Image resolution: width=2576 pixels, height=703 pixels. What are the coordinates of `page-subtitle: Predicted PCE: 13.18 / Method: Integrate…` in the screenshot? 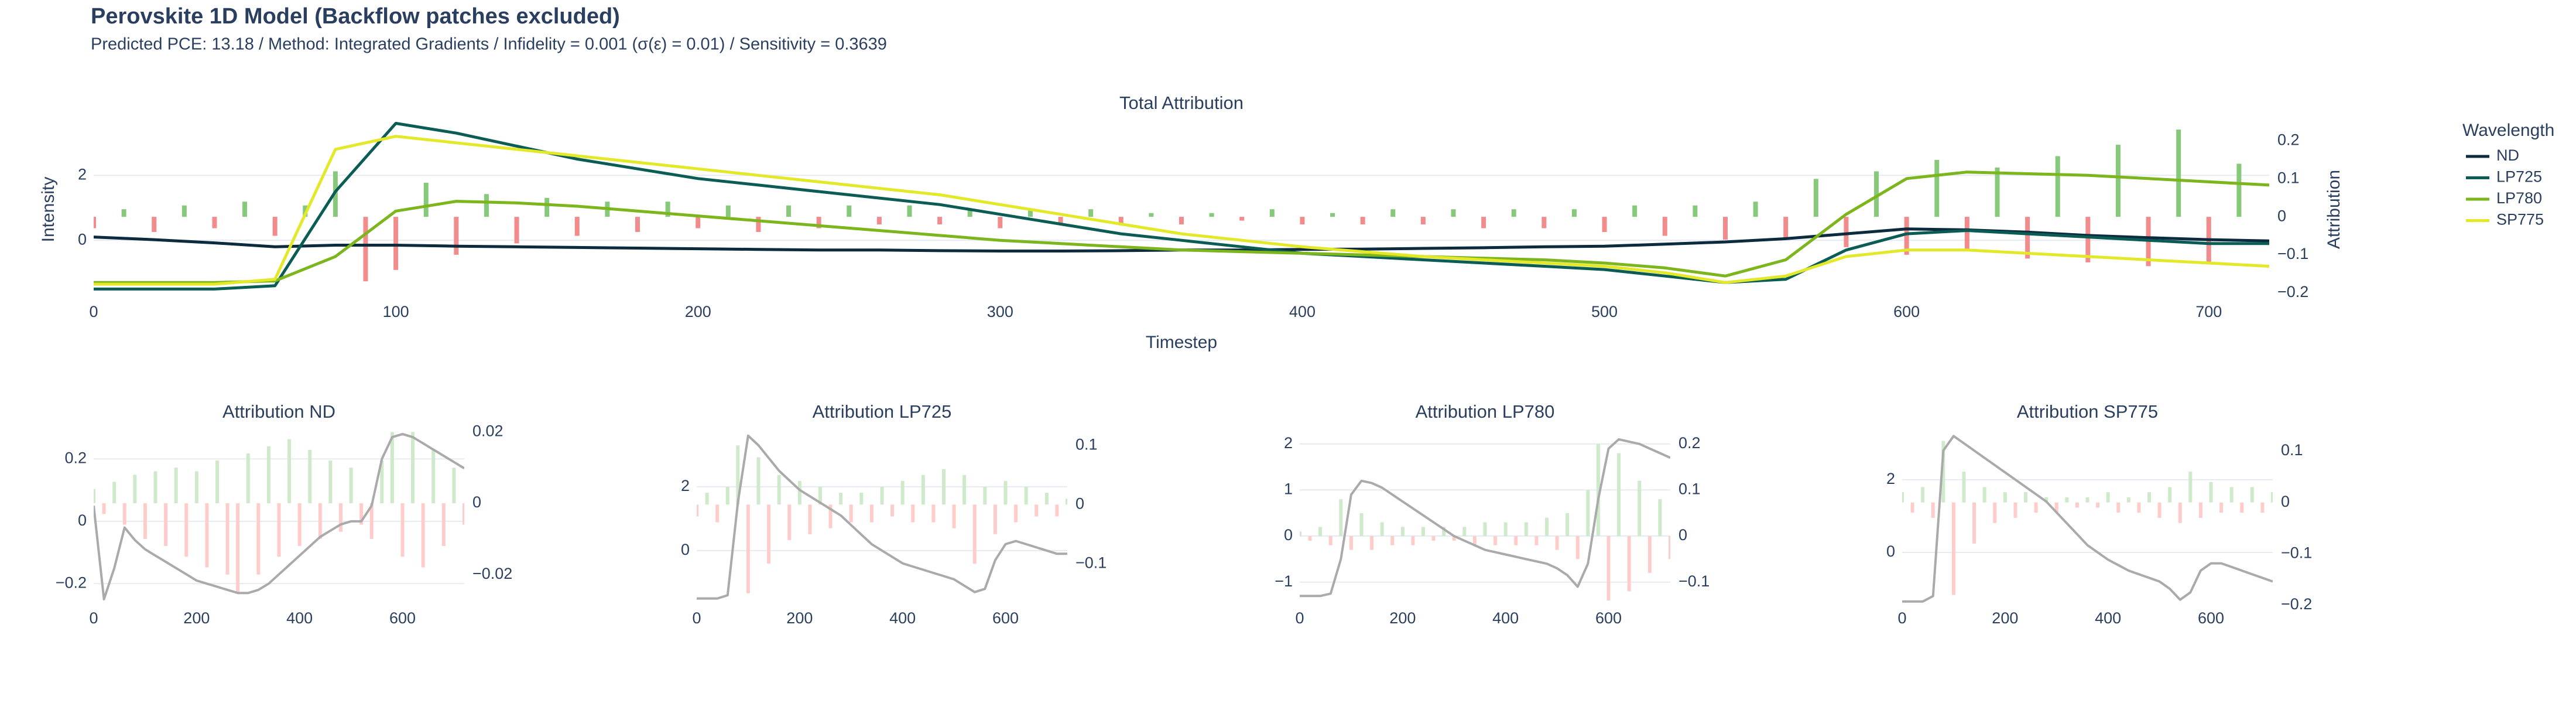 It's located at (489, 44).